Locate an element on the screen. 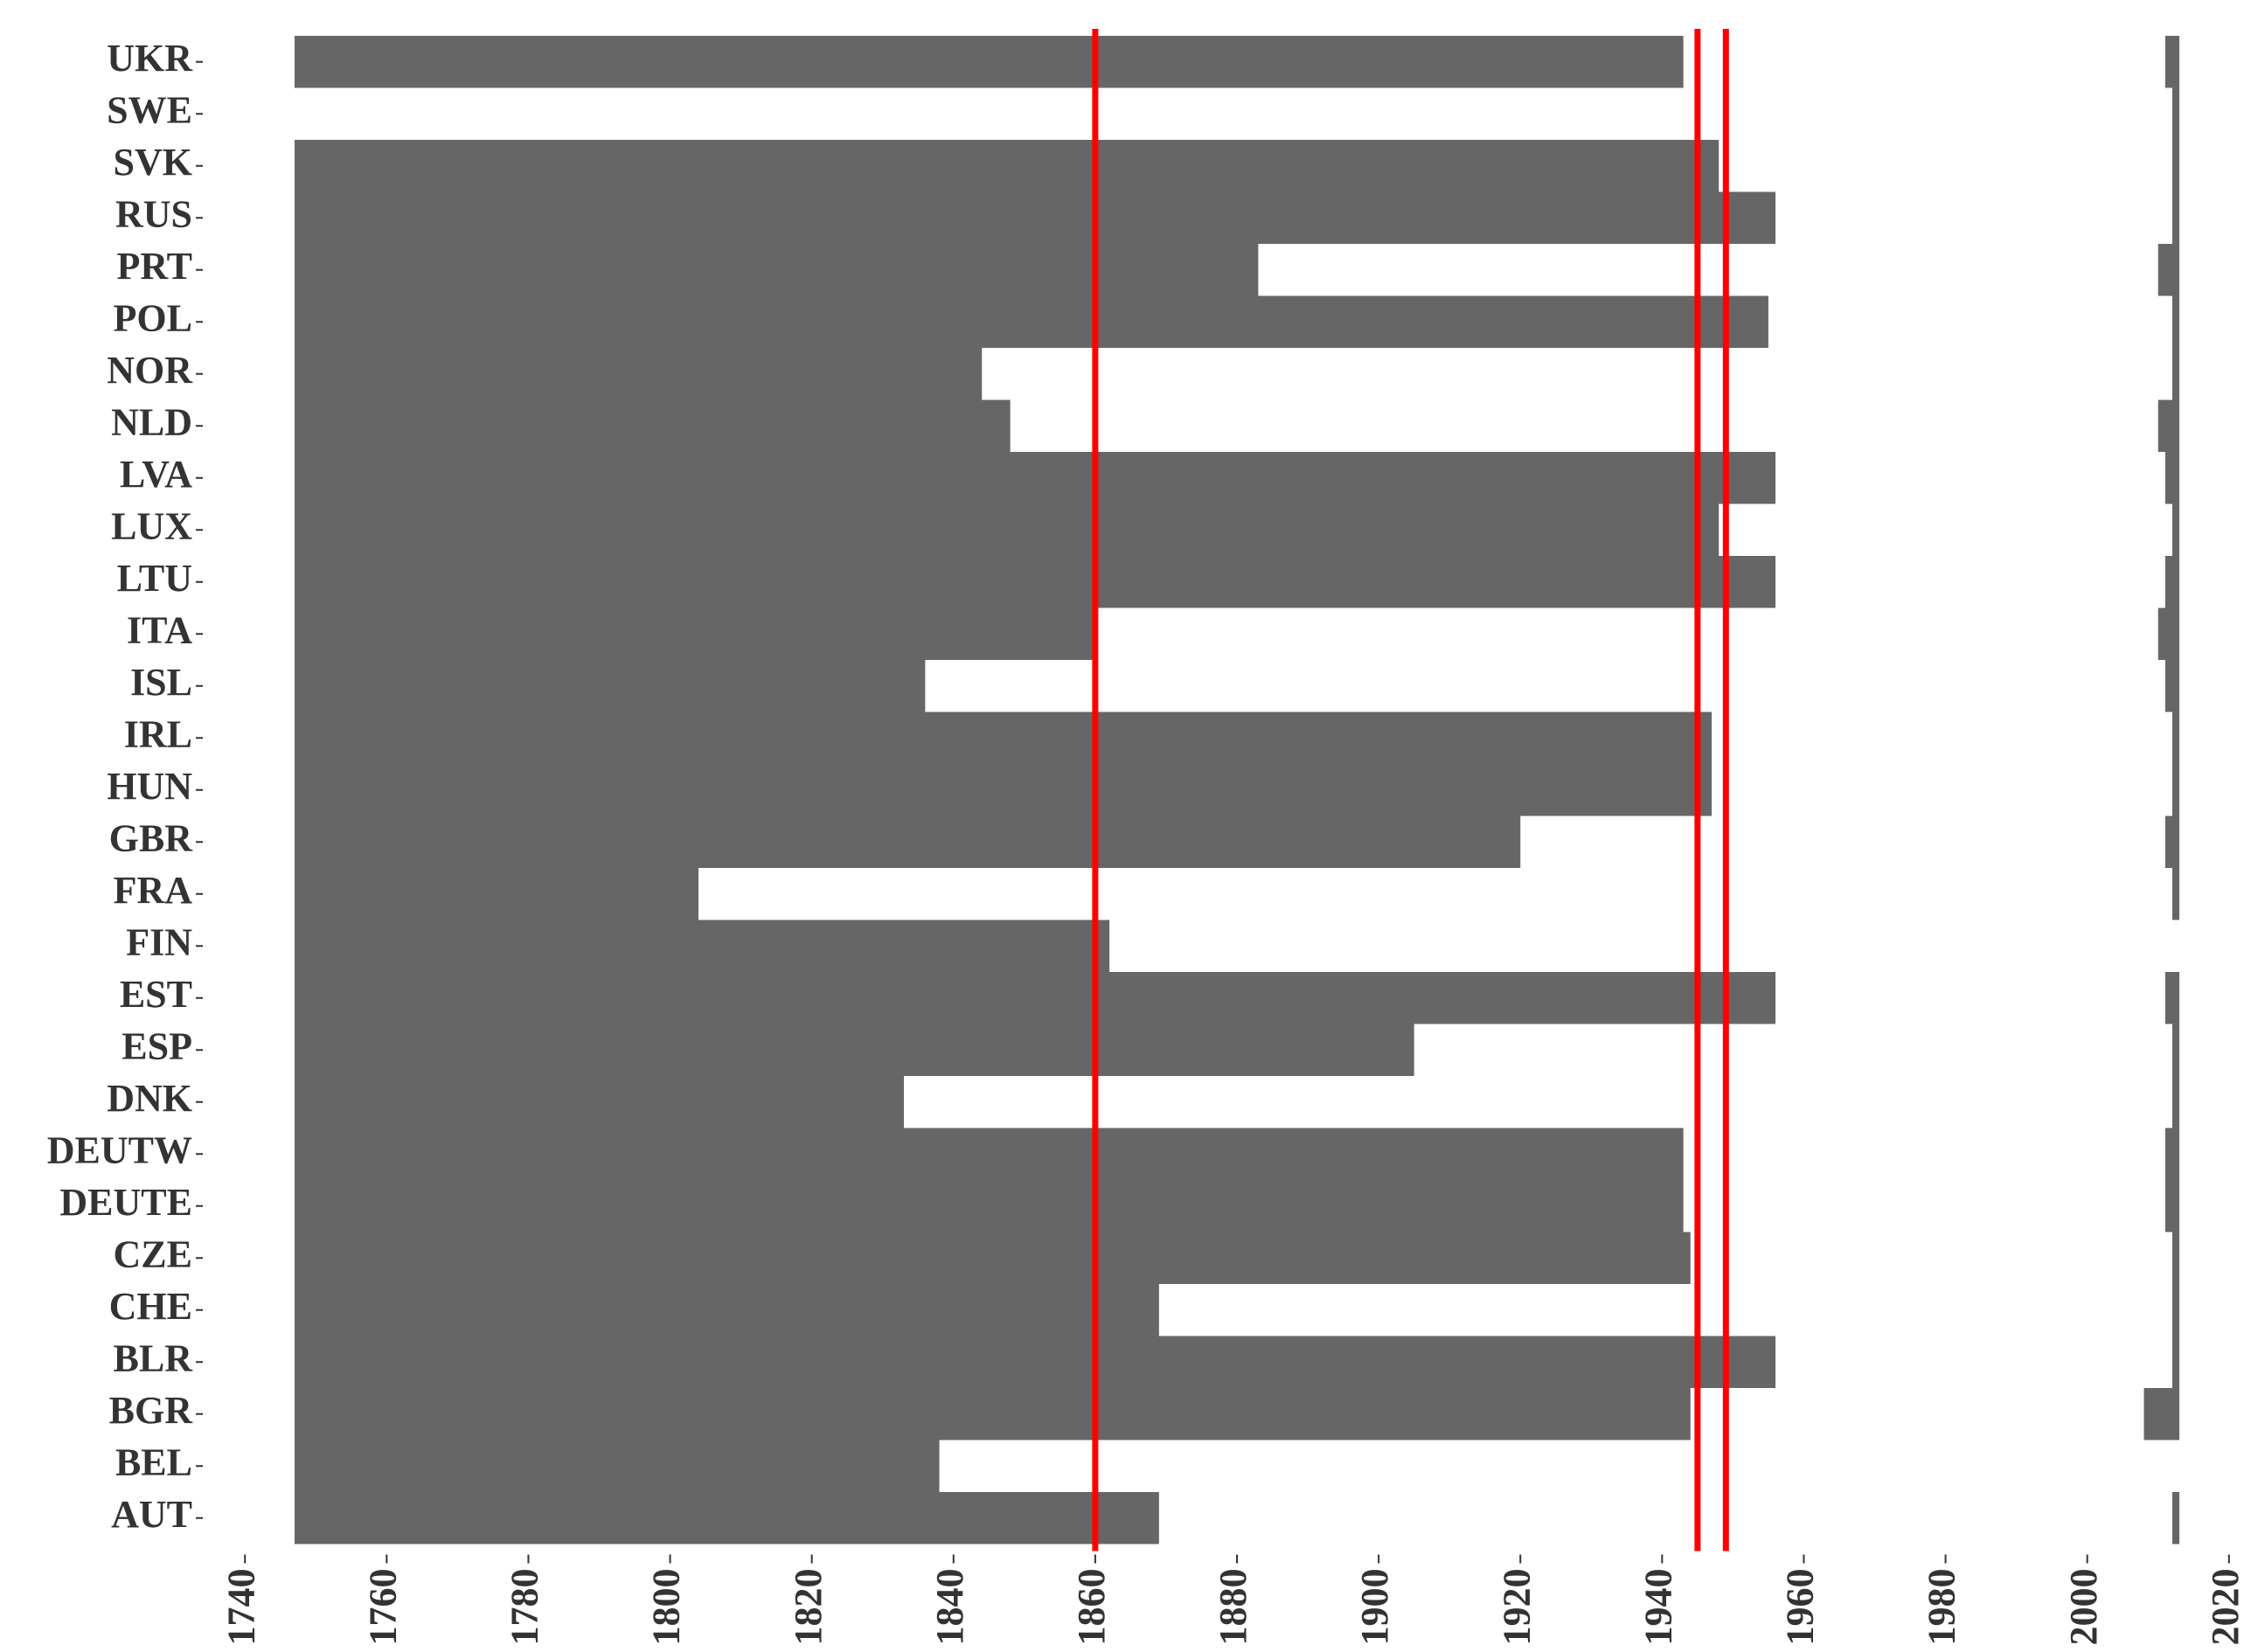 The image size is (2258, 1652). x-tick-label: 1840 is located at coordinates (949, 1607).